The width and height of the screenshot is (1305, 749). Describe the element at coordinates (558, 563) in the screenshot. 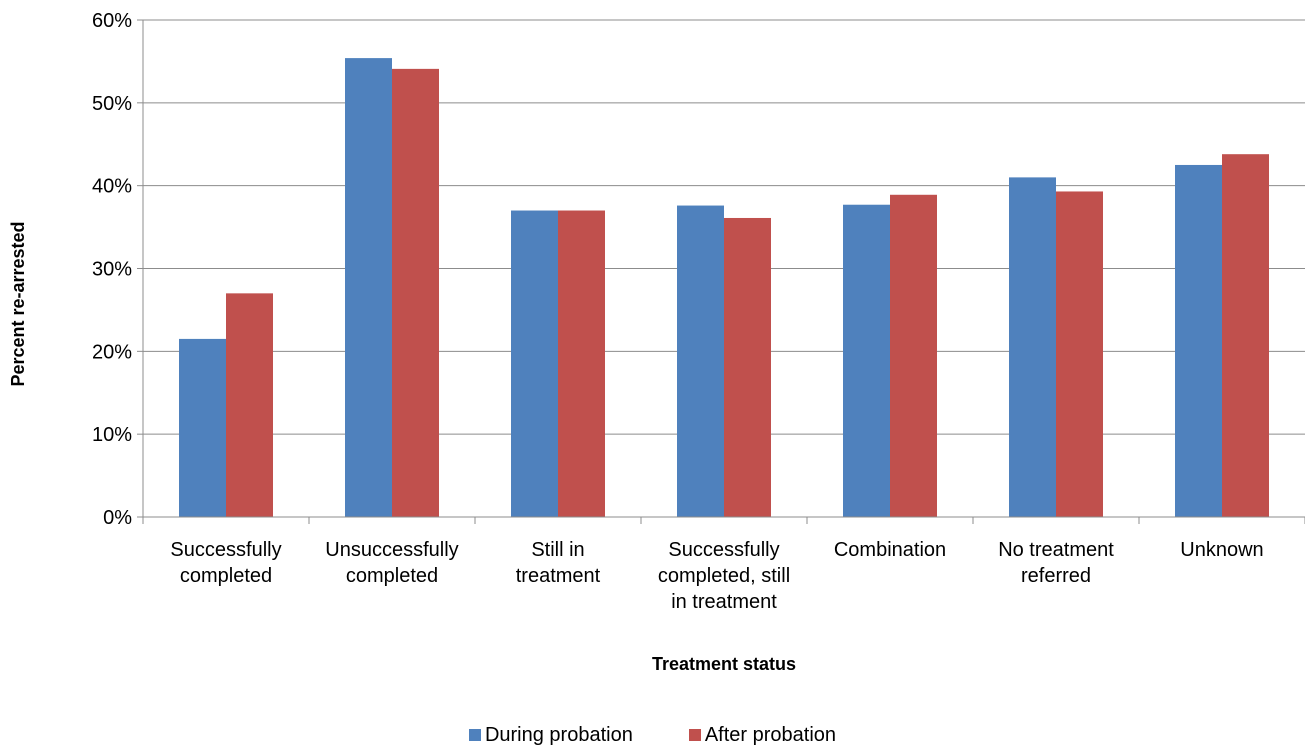

I see `x-tick-label: Still in treatment` at that location.